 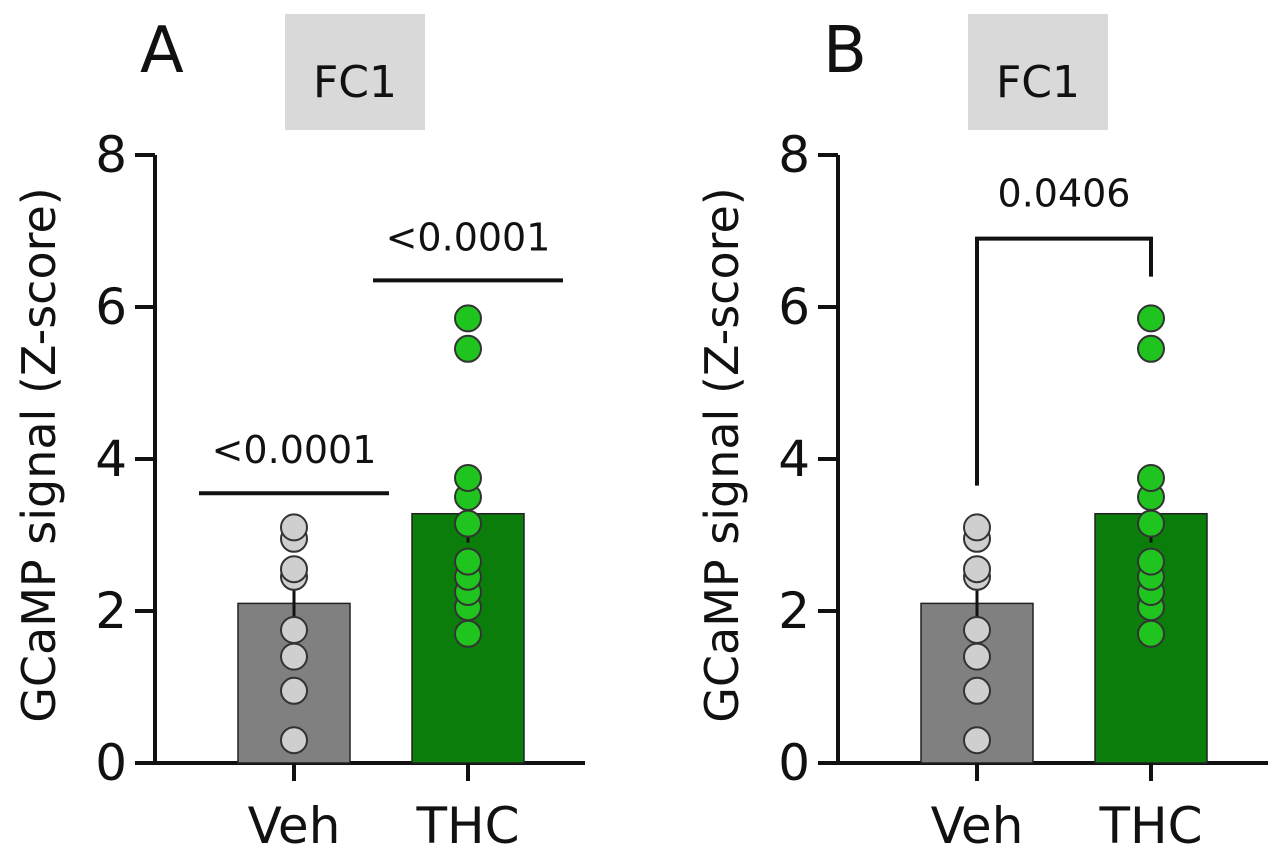 What do you see at coordinates (1064, 194) in the screenshot?
I see `significance-label: 0.0406` at bounding box center [1064, 194].